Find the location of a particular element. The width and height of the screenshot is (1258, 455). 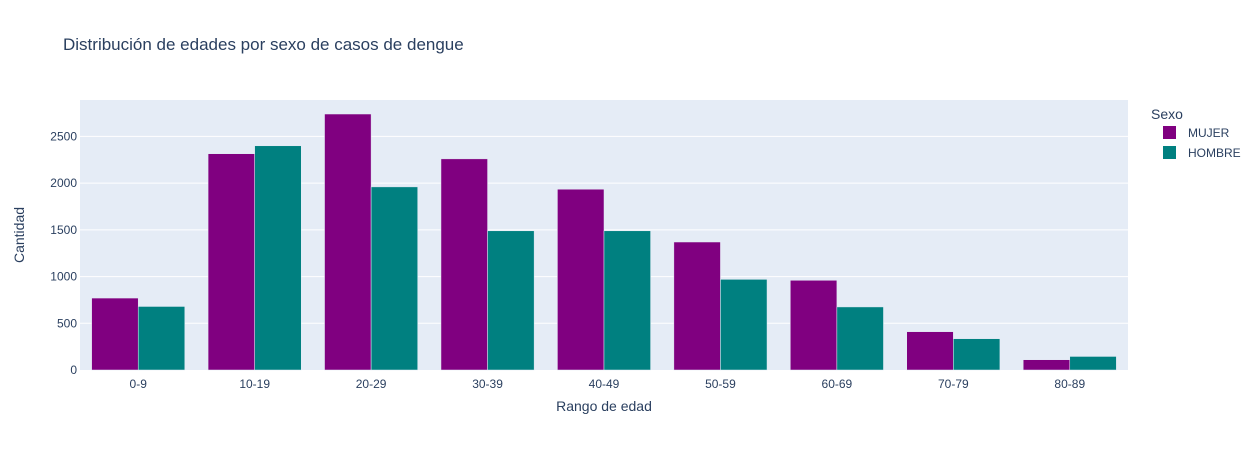

x-tick-label: 30-39 is located at coordinates (487, 384).